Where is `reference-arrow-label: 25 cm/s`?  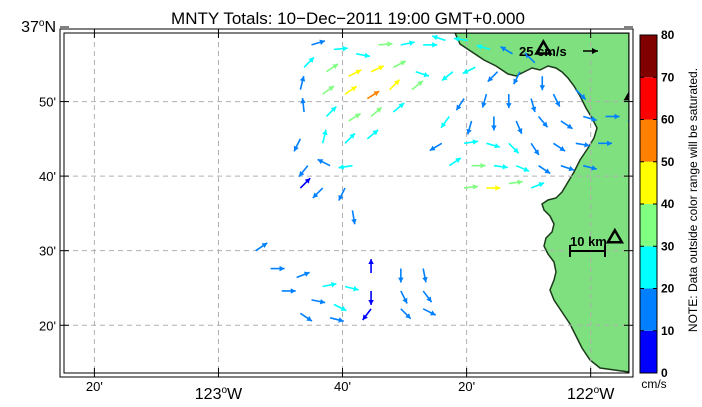
reference-arrow-label: 25 cm/s is located at coordinates (543, 51).